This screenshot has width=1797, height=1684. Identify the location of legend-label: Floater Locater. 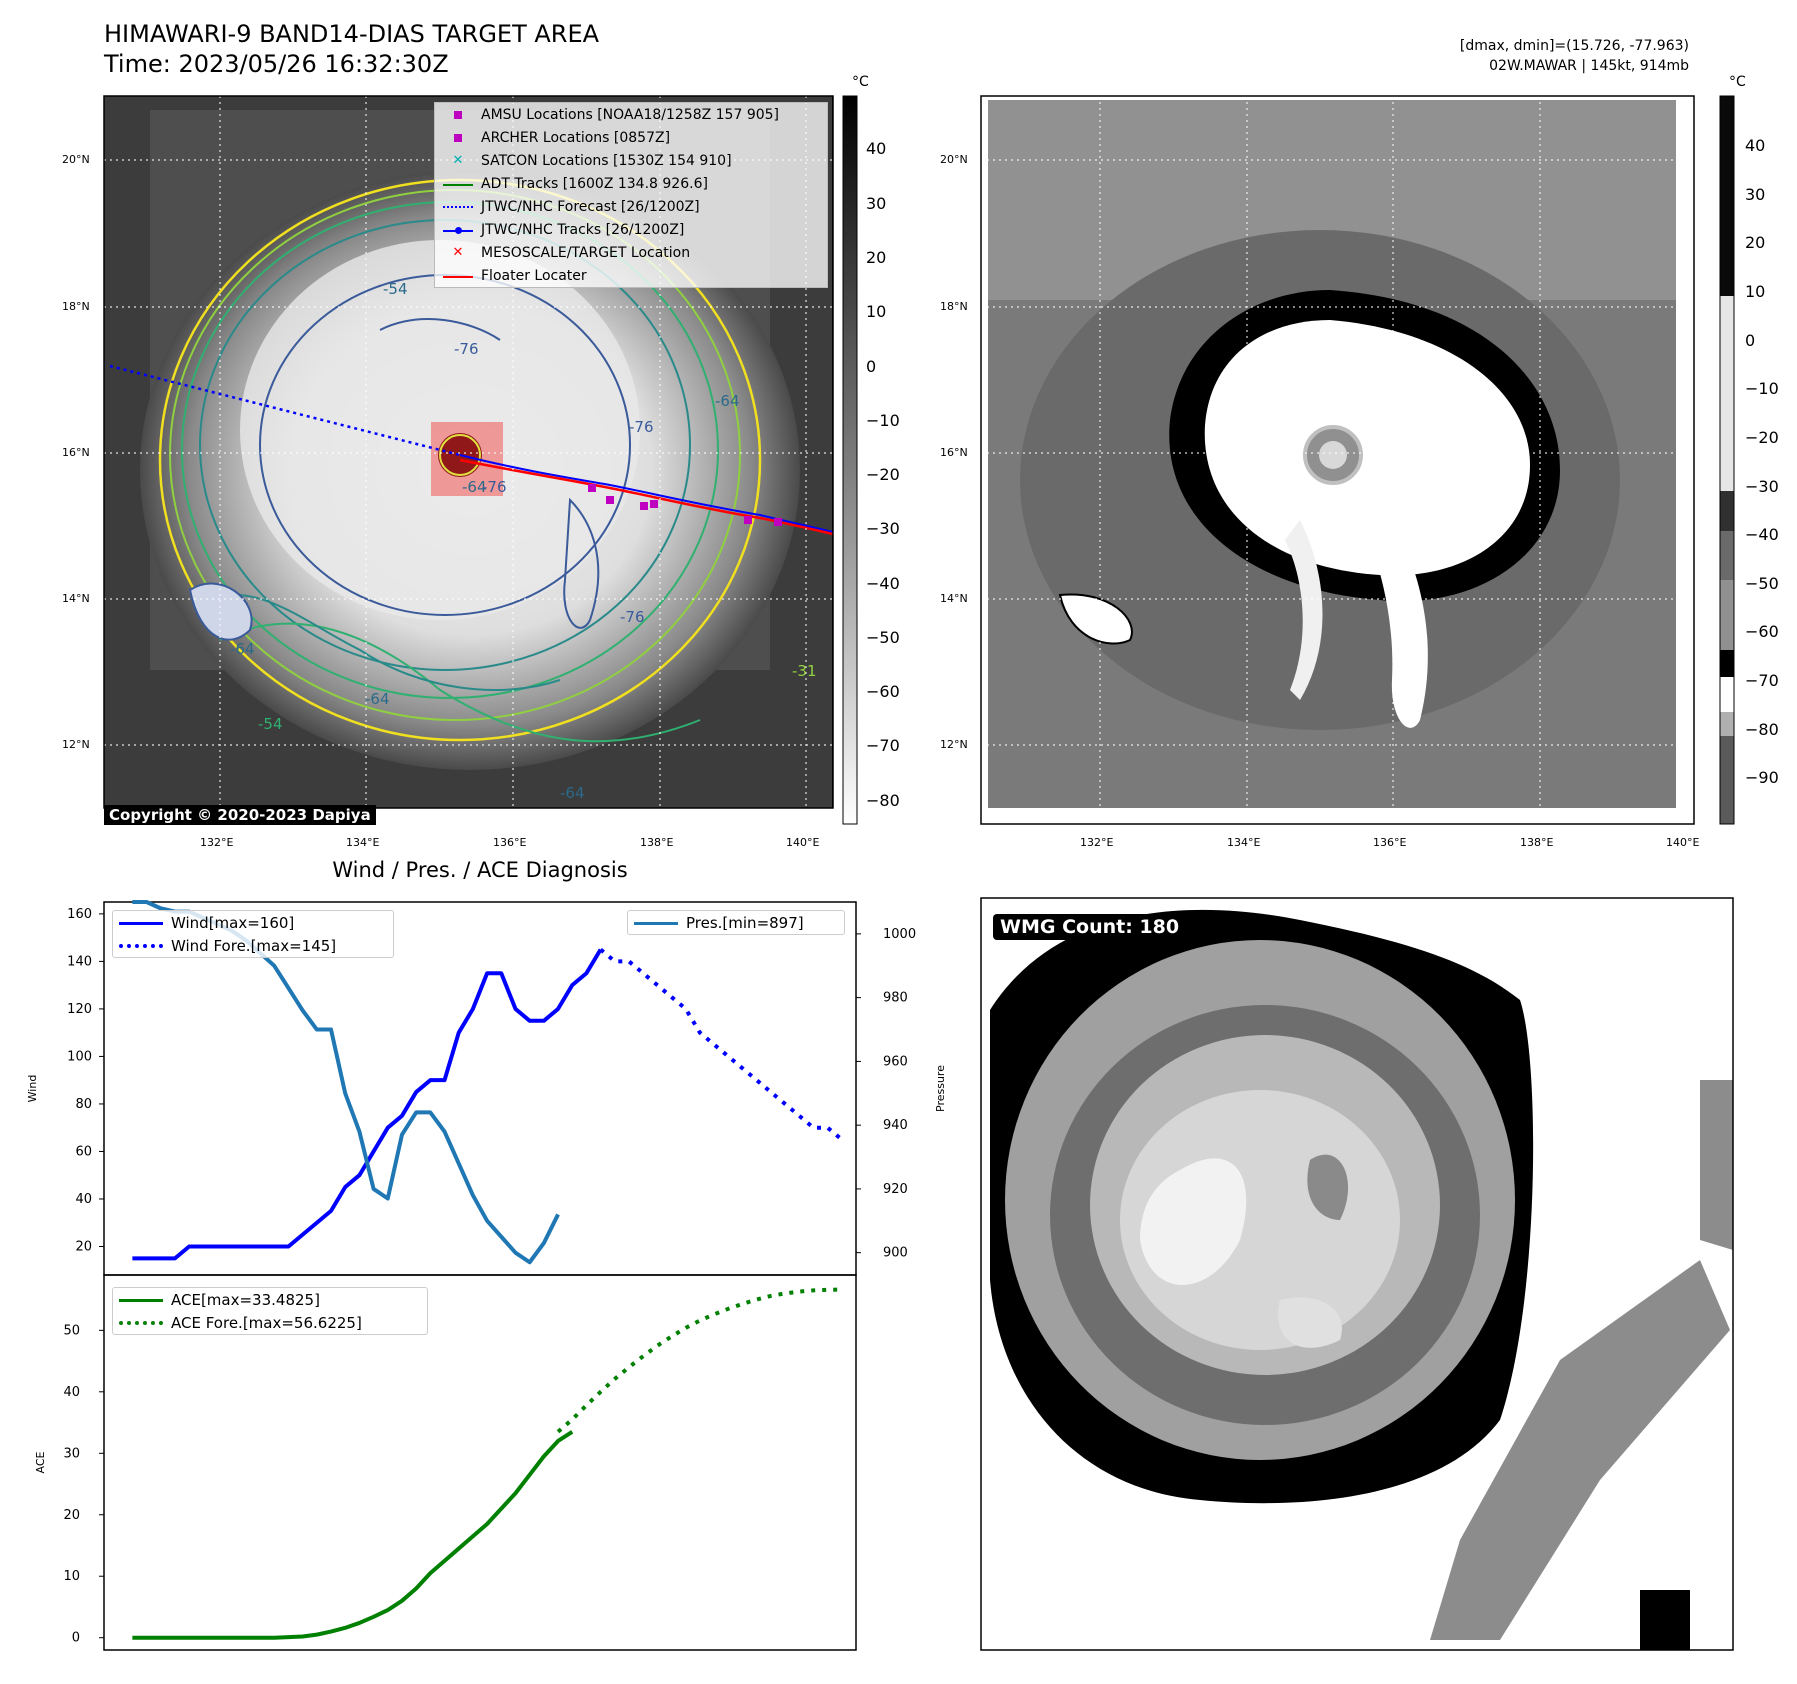
(534, 275).